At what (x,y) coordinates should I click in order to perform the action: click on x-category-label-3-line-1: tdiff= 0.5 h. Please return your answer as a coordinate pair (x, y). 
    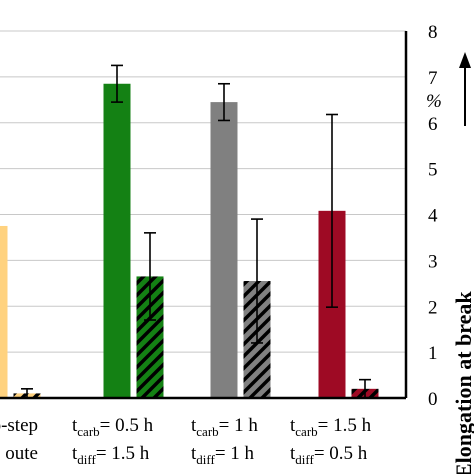
    Looking at the image, I should click on (329, 455).